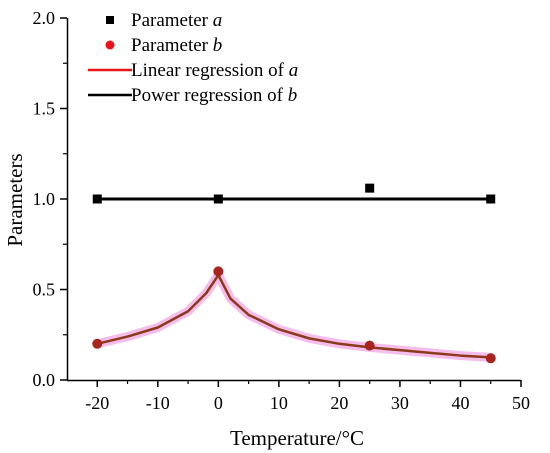 The image size is (550, 453). I want to click on legend-label: Linear regression of a, so click(214, 70).